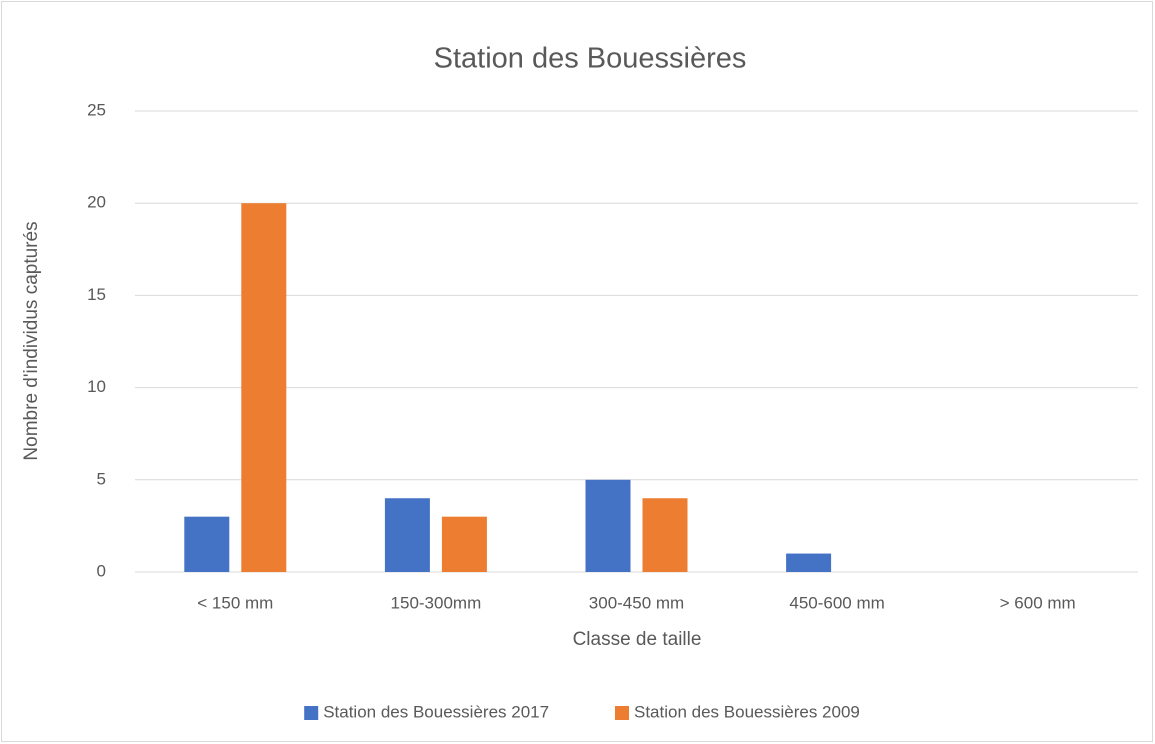 The width and height of the screenshot is (1155, 744). Describe the element at coordinates (747, 711) in the screenshot. I see `legend-label: Station des Bouessières 2009` at that location.